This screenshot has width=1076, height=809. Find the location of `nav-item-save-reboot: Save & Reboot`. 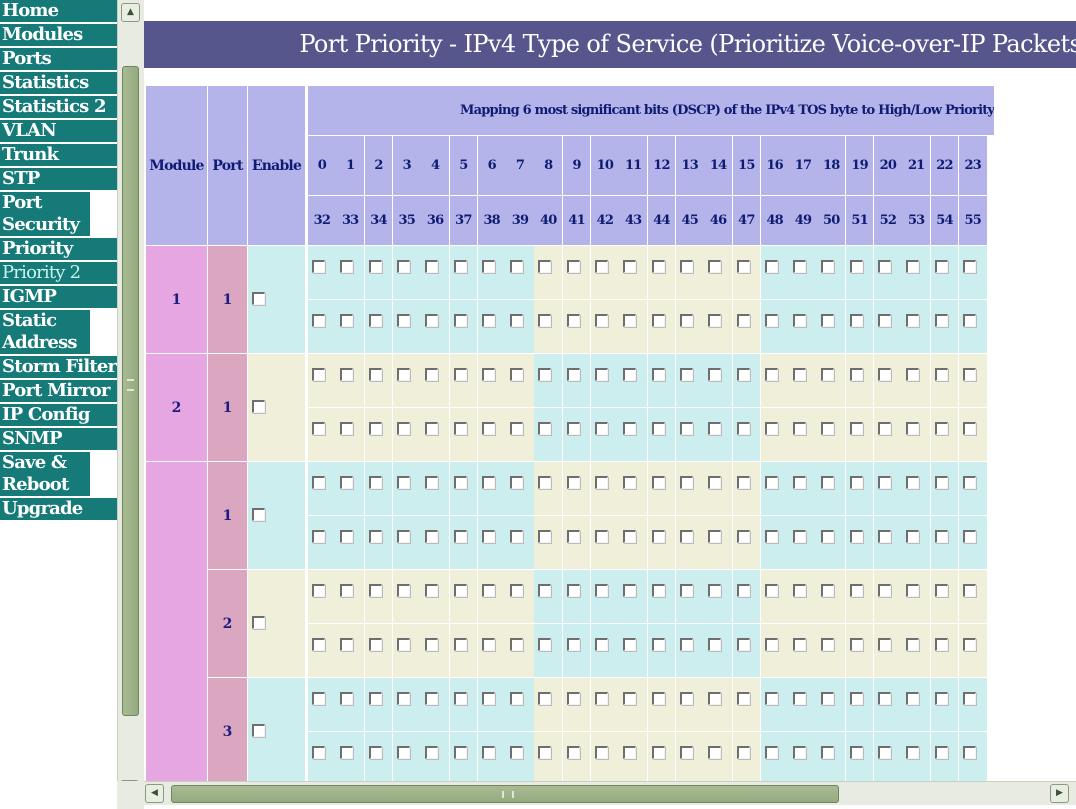

nav-item-save-reboot: Save & Reboot is located at coordinates (45, 475).